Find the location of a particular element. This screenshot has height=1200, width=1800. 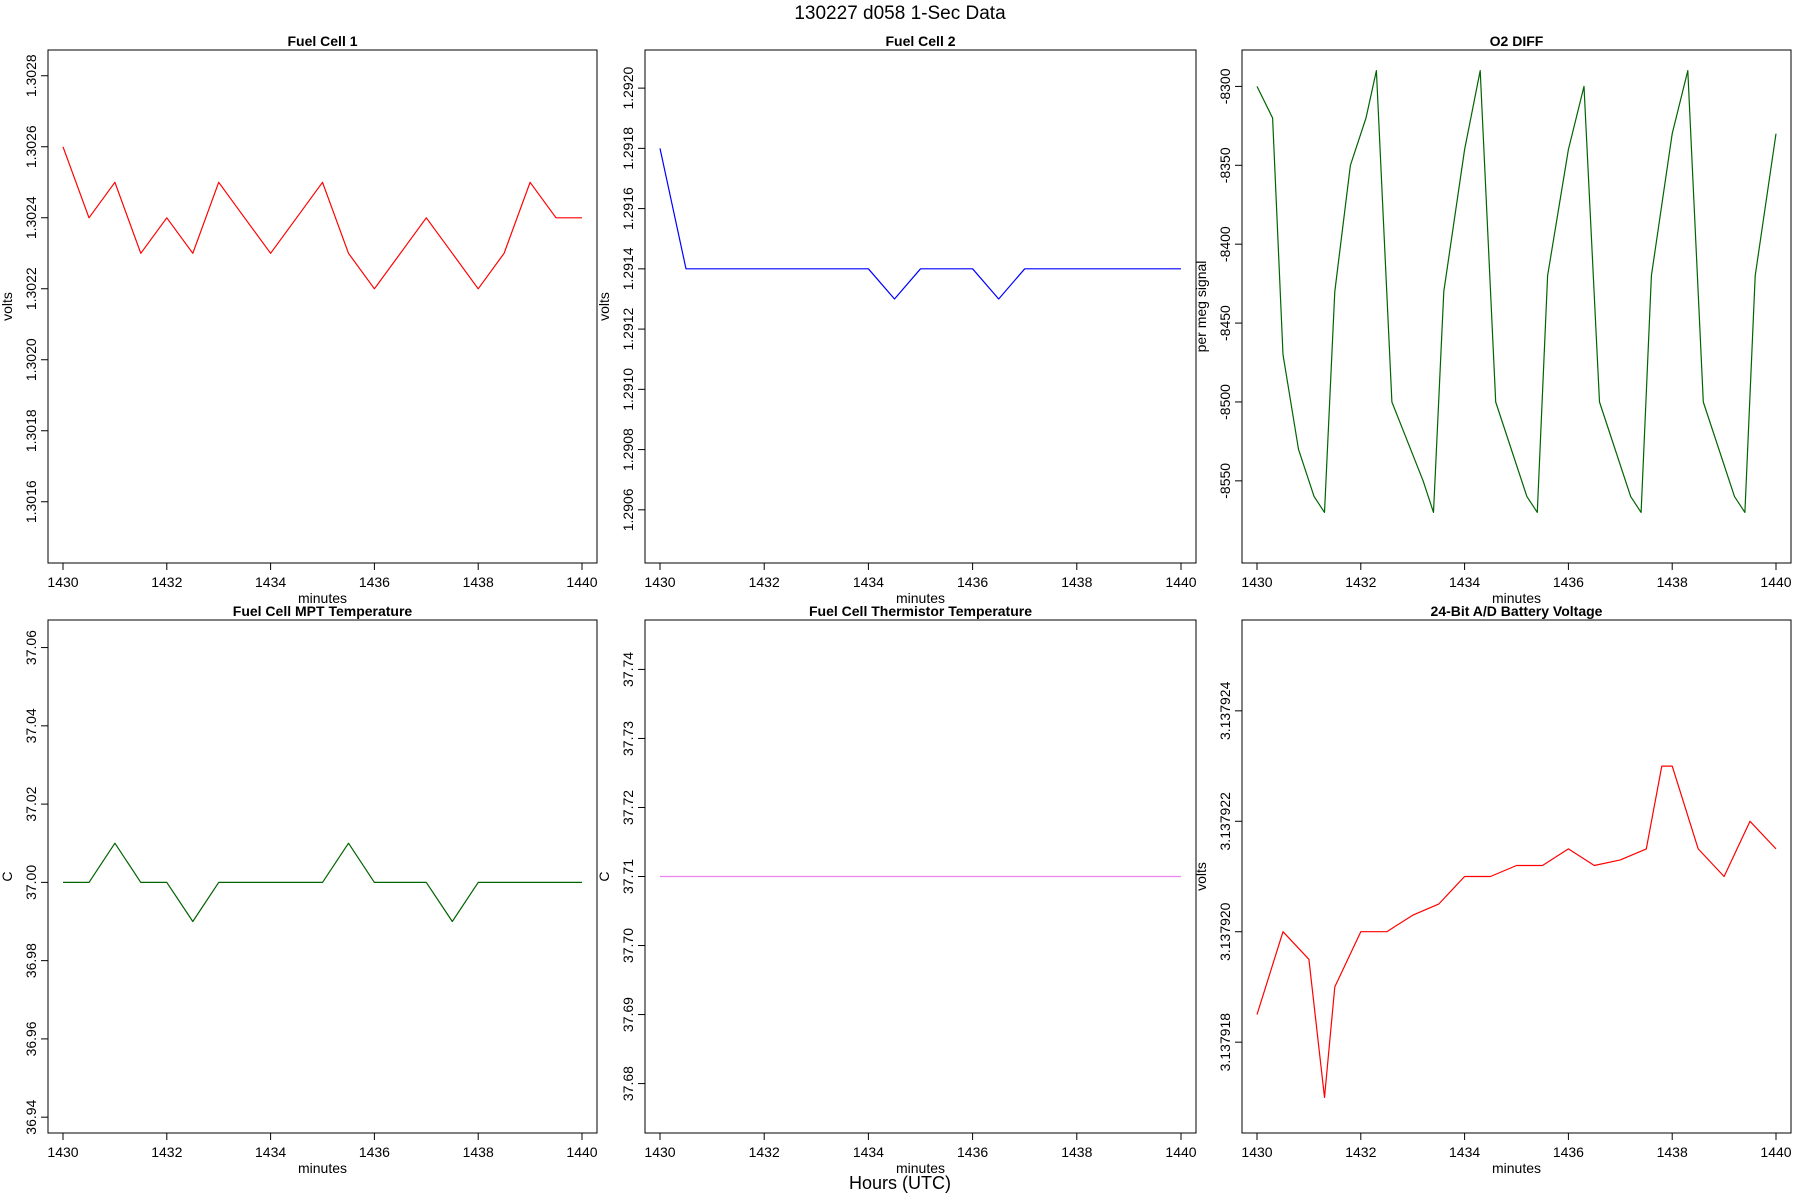

y-tick-label: 3.137918 is located at coordinates (1225, 1042).